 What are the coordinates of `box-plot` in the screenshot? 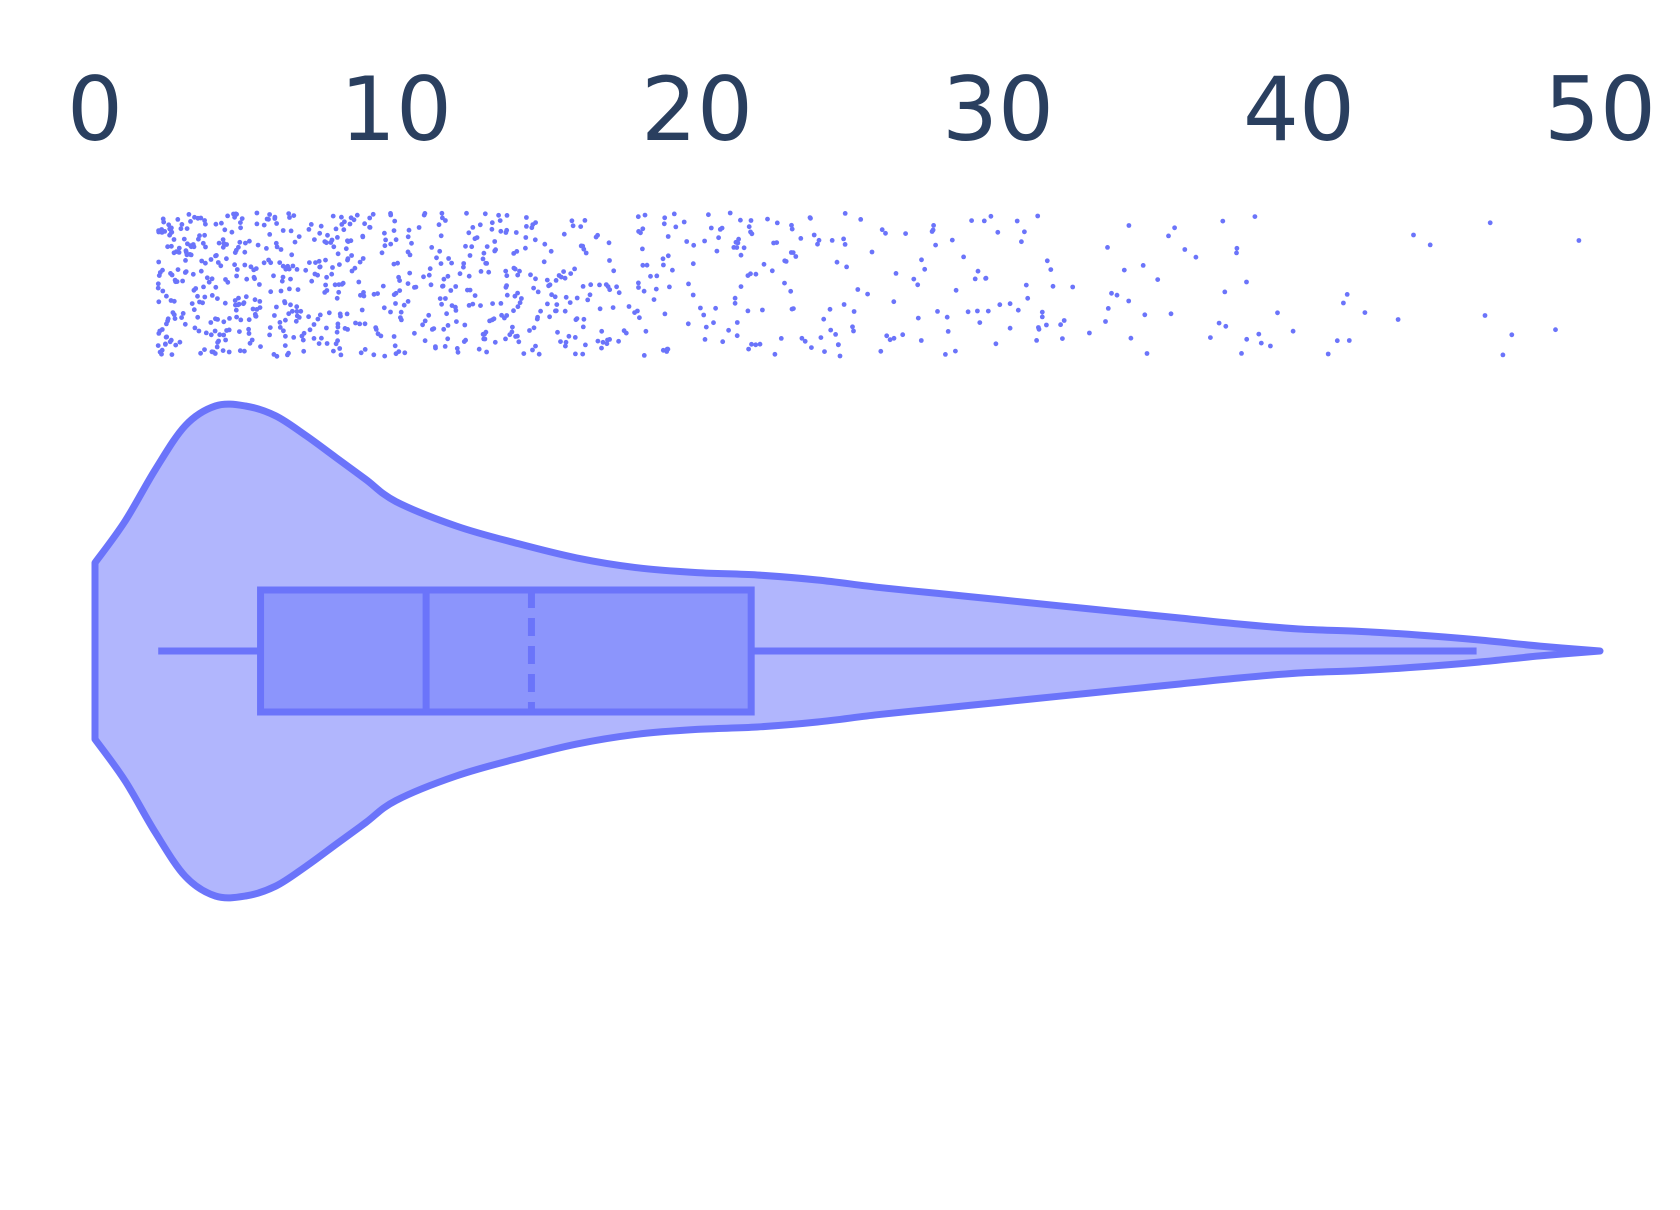 It's located at (817, 651).